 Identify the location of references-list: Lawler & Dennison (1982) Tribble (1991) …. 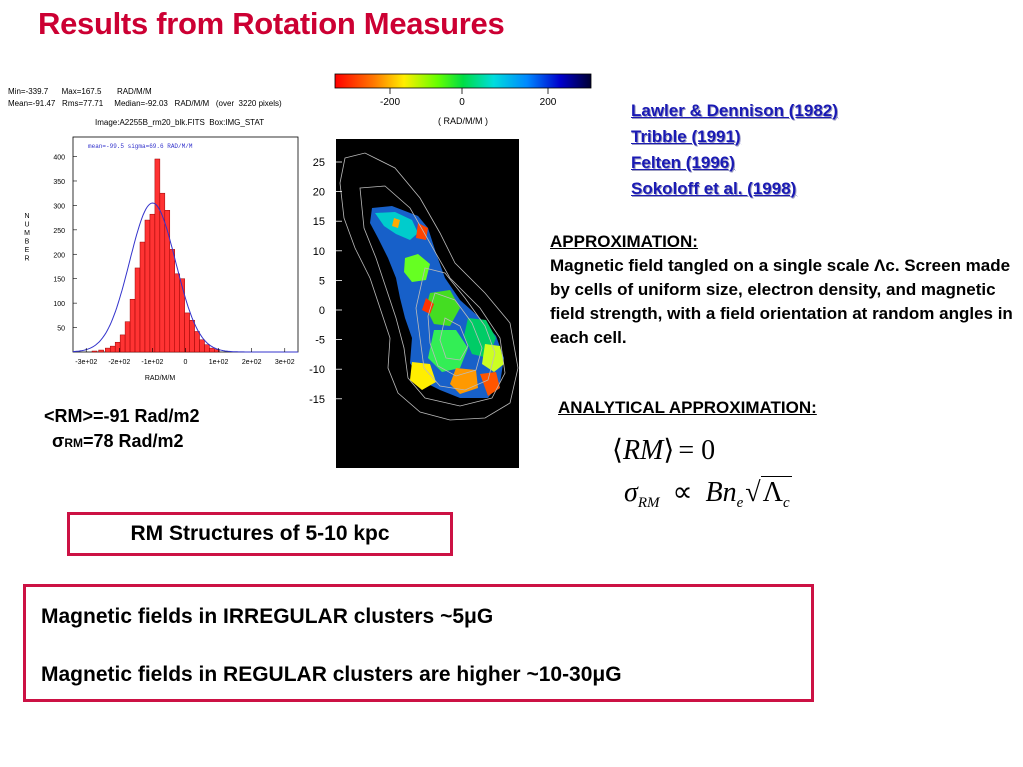
(734, 150).